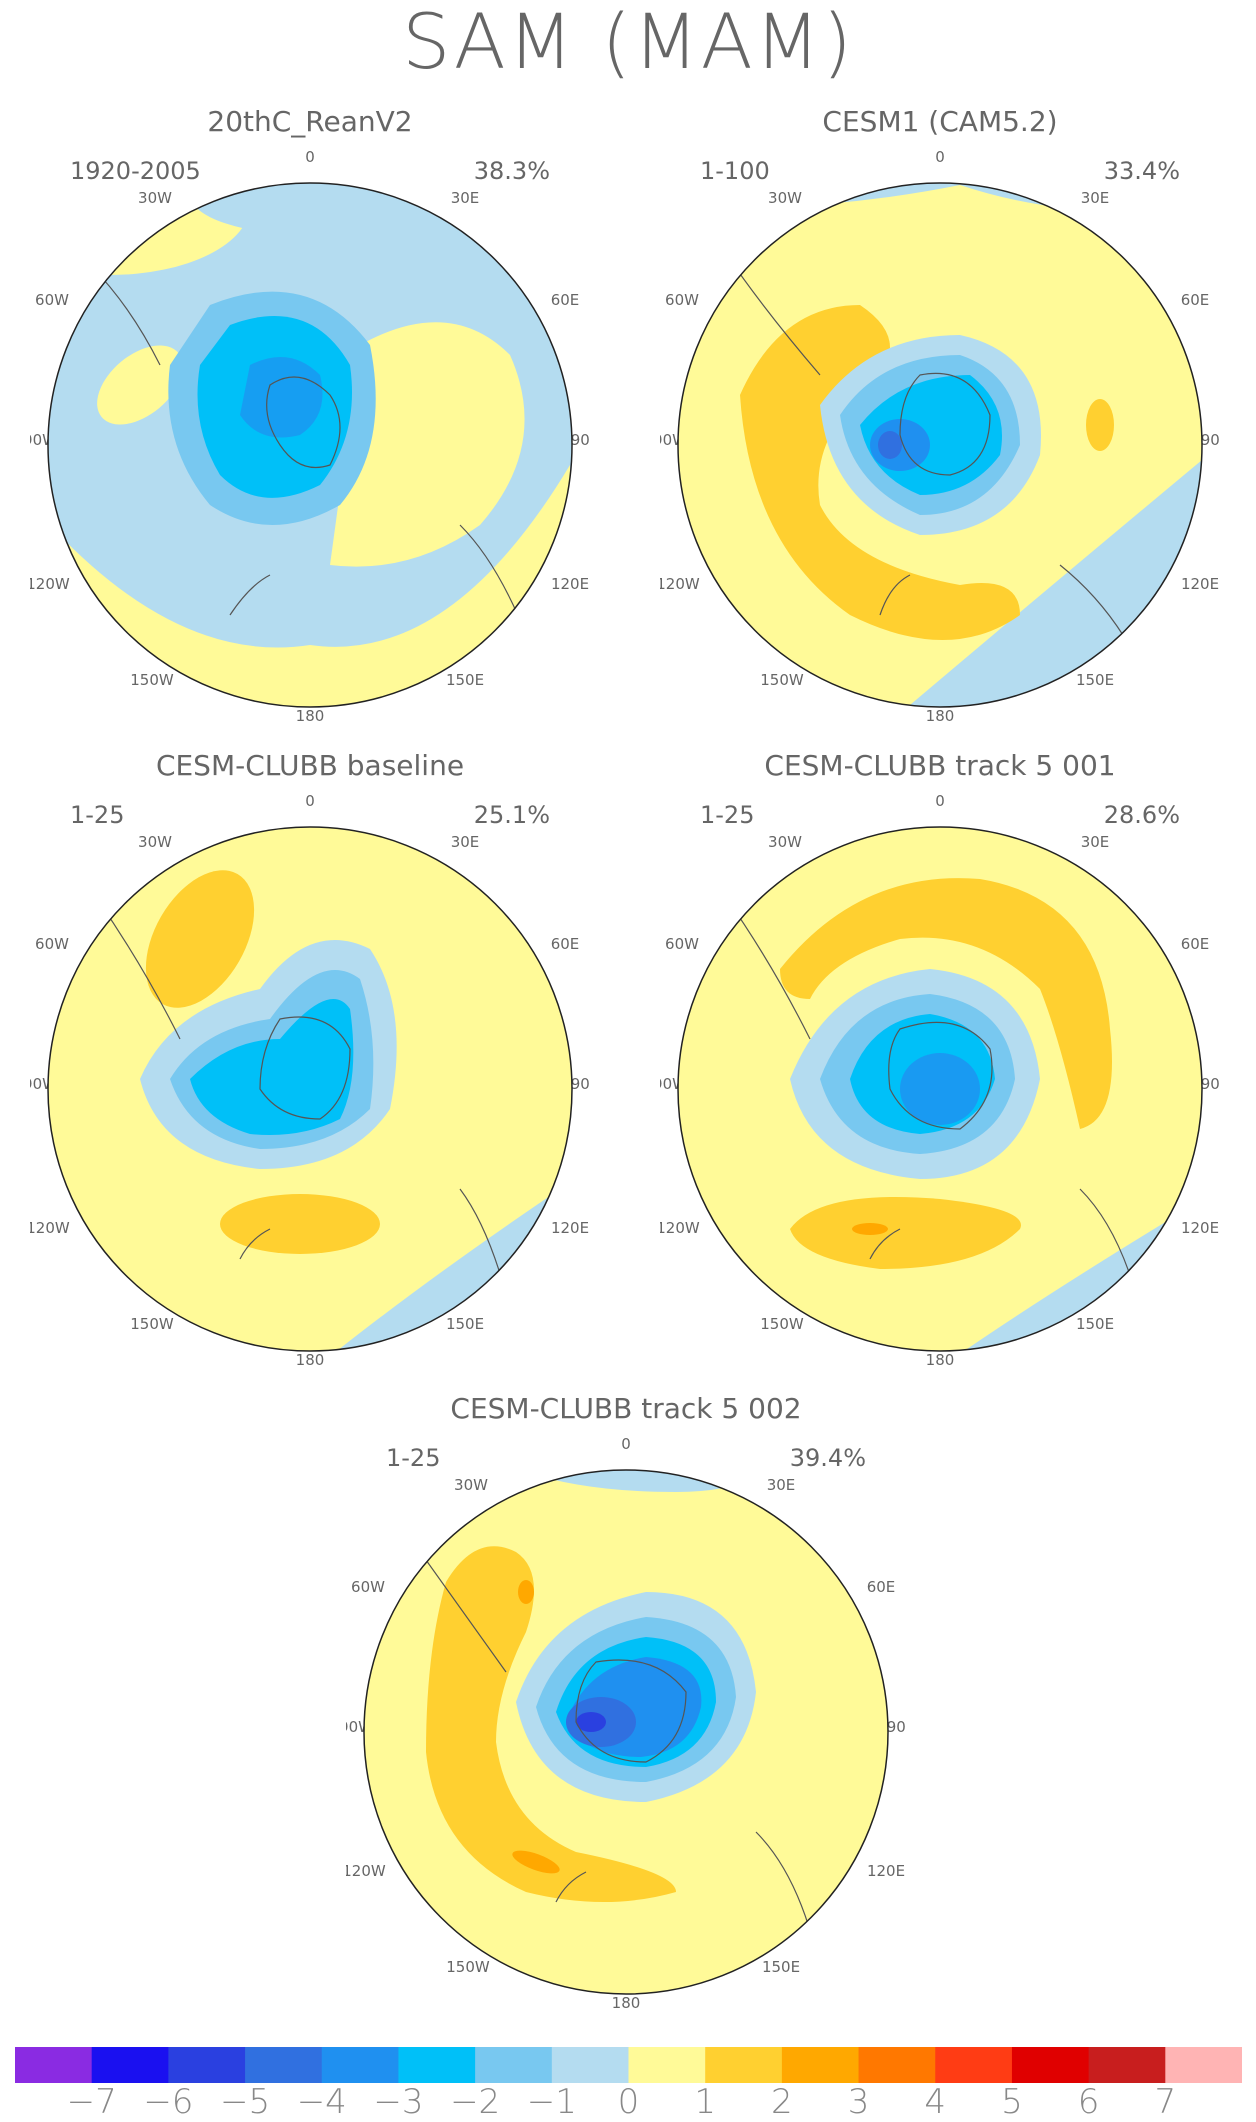 This screenshot has height=2122, width=1256. What do you see at coordinates (705, 2102) in the screenshot?
I see `colorbar-tick-label: 1` at bounding box center [705, 2102].